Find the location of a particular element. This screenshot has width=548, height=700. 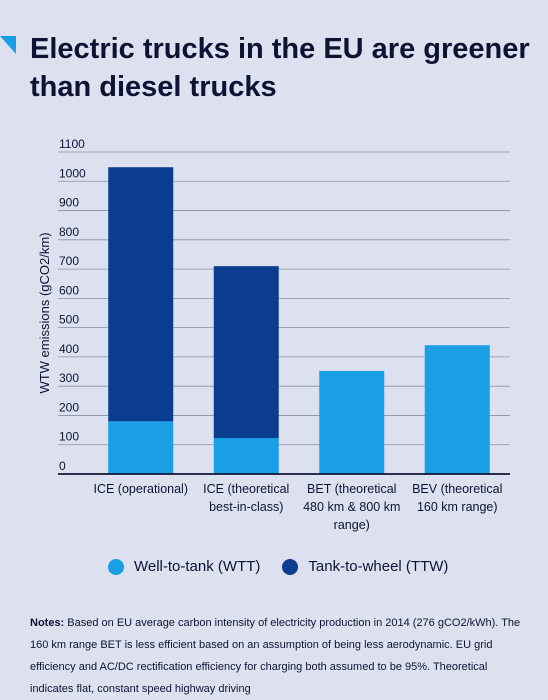

y-tick-label: 1000 is located at coordinates (72, 173).